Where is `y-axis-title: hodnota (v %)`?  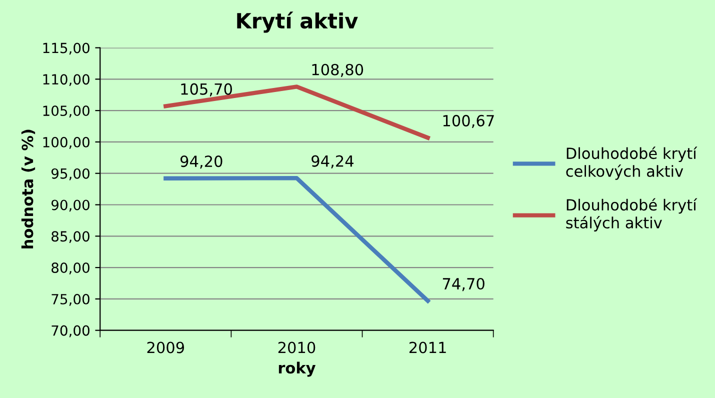
y-axis-title: hodnota (v %) is located at coordinates (28, 189).